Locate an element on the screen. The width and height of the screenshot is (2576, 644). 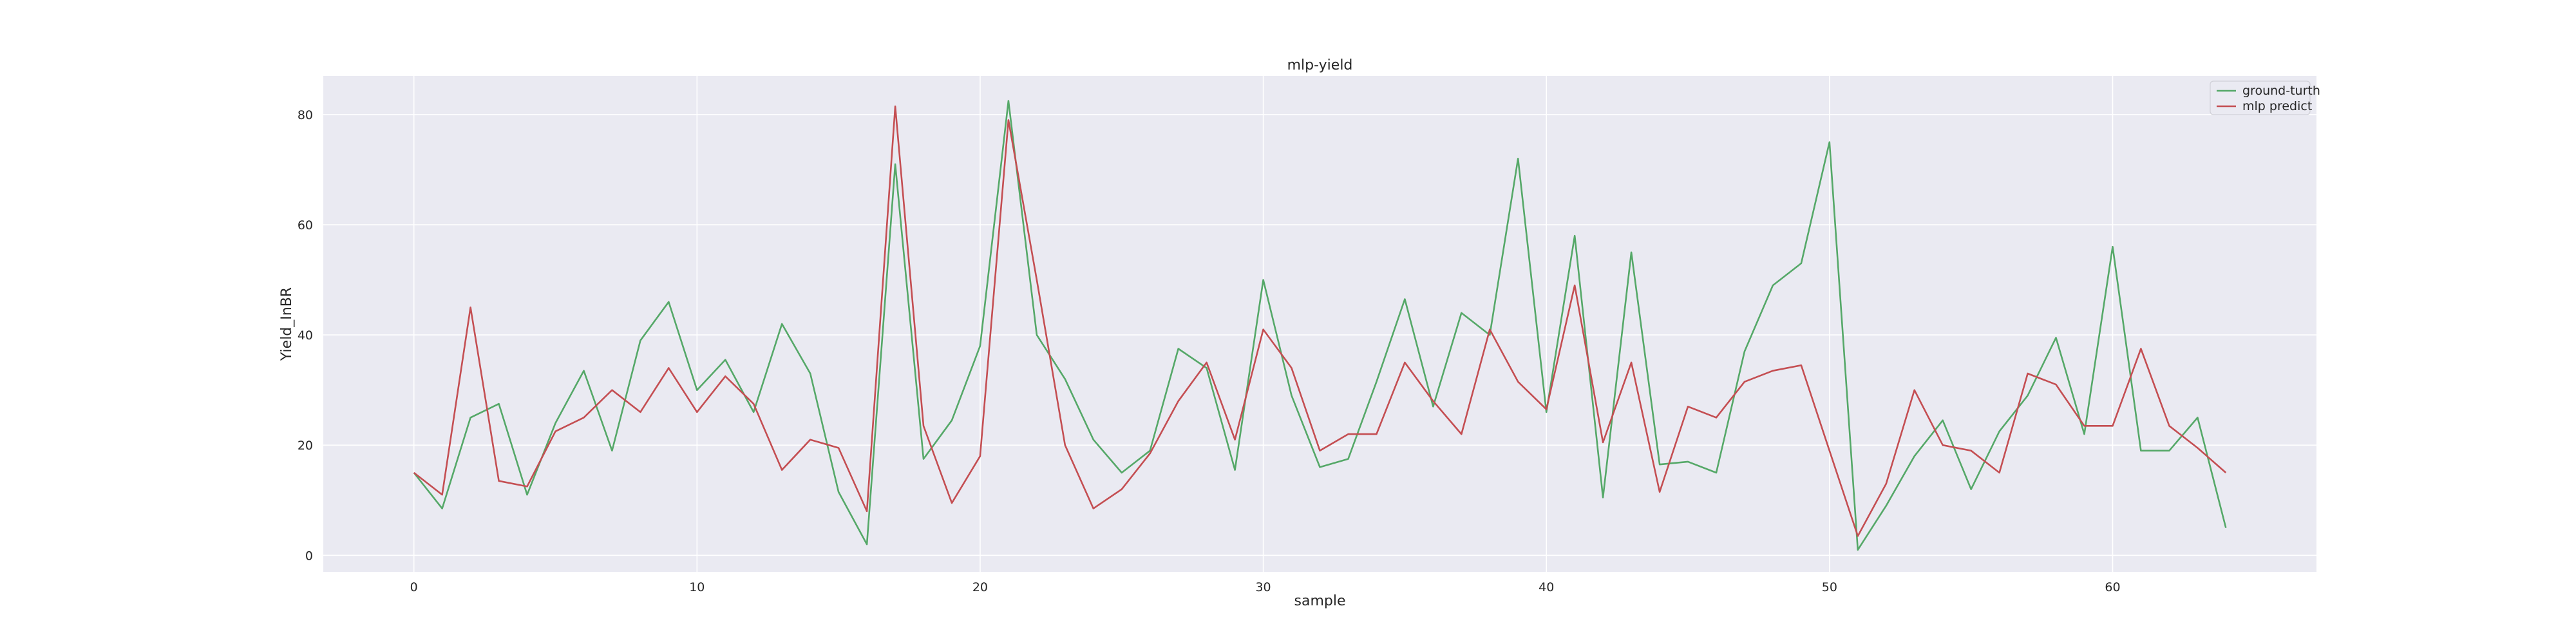
x-tick-label: 0 is located at coordinates (414, 587).